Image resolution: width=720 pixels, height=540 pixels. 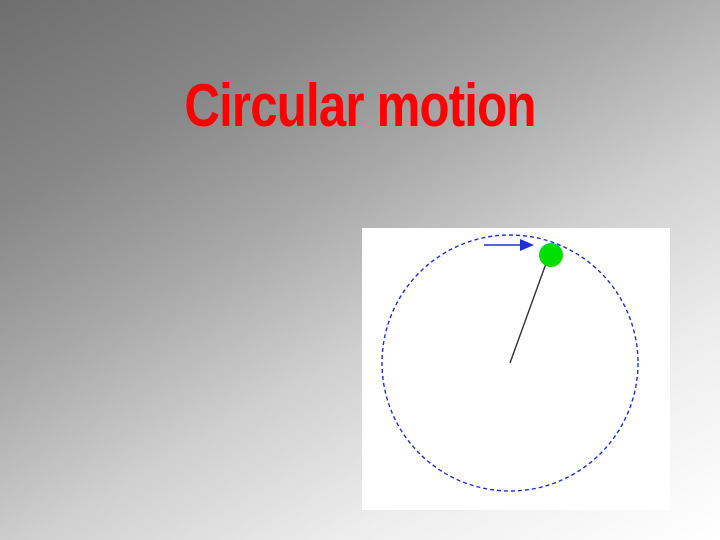 I want to click on direction-arrow-head, so click(x=527, y=245).